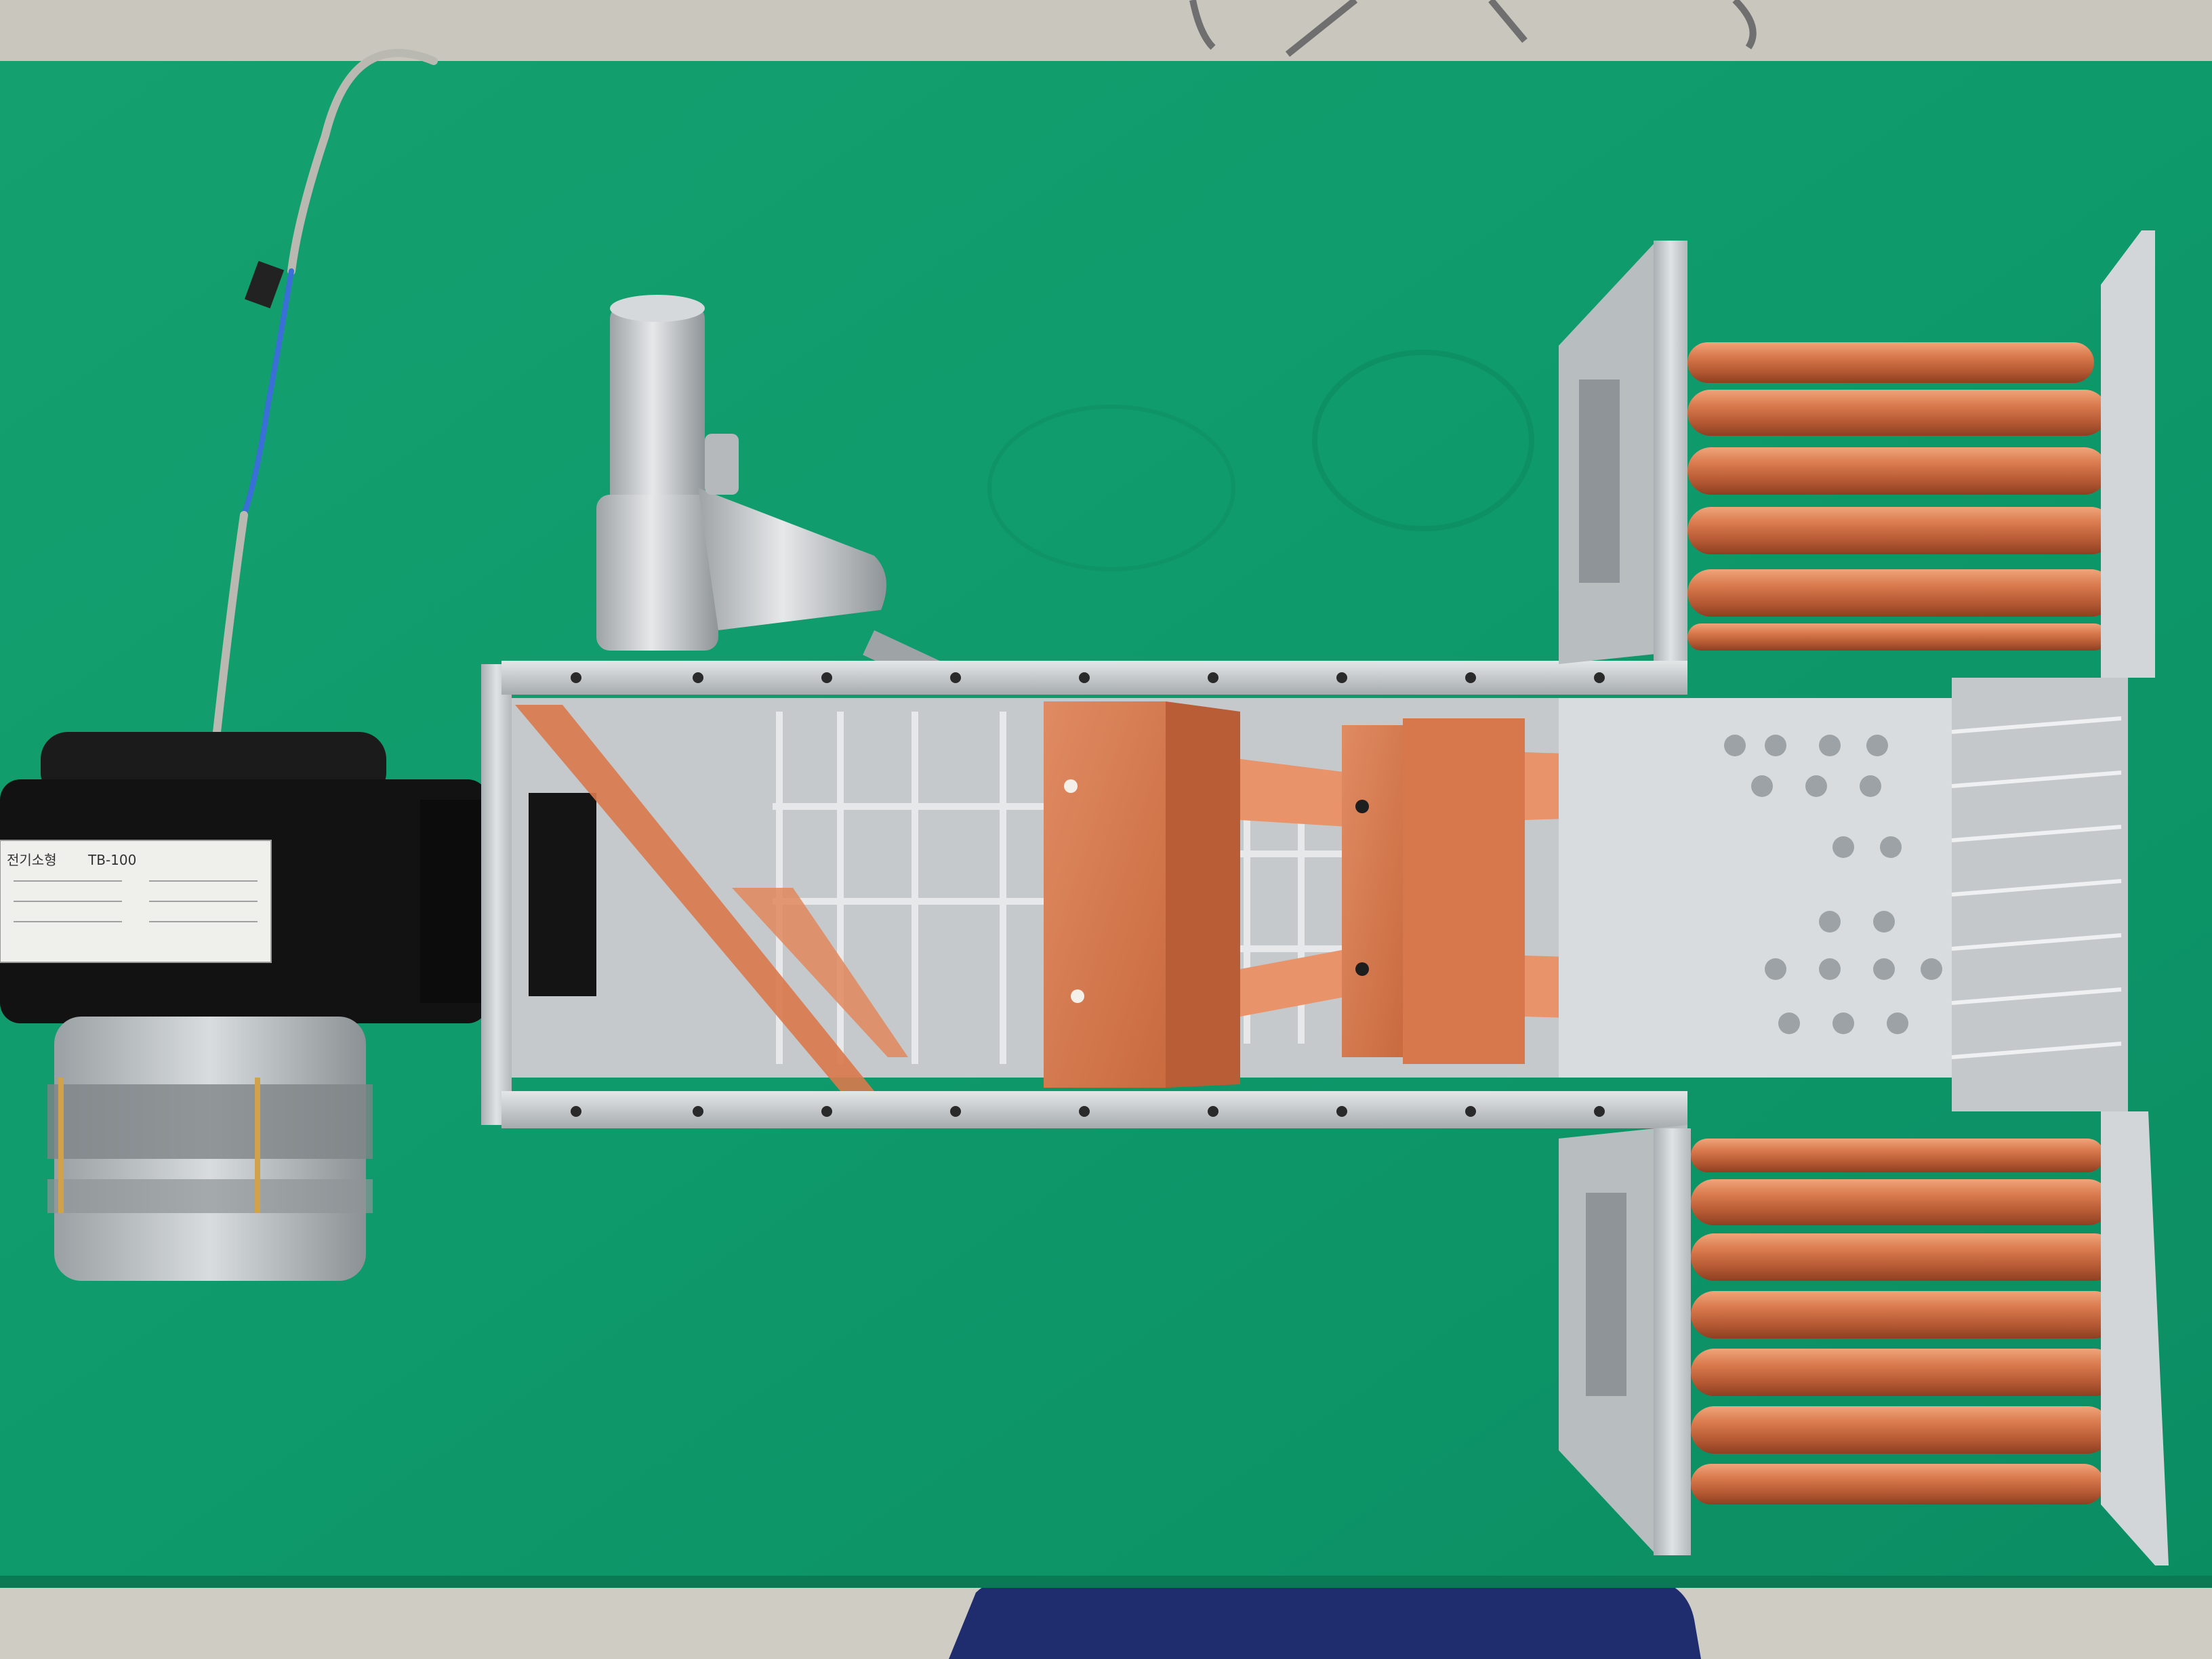 This screenshot has height=1659, width=2212. What do you see at coordinates (1904, 1321) in the screenshot?
I see `lower-pipes` at bounding box center [1904, 1321].